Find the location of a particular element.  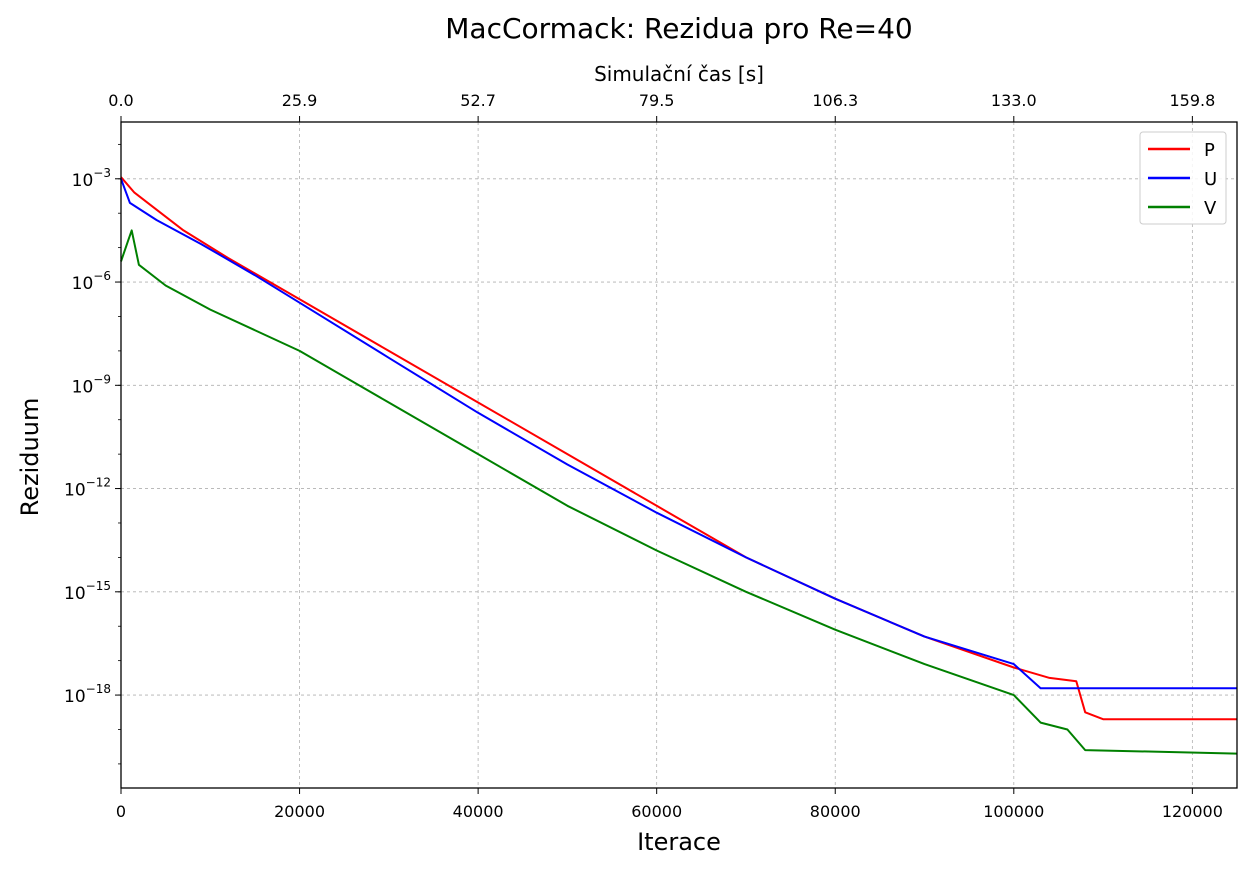

top-x-tick-label: 106.3 is located at coordinates (835, 100).